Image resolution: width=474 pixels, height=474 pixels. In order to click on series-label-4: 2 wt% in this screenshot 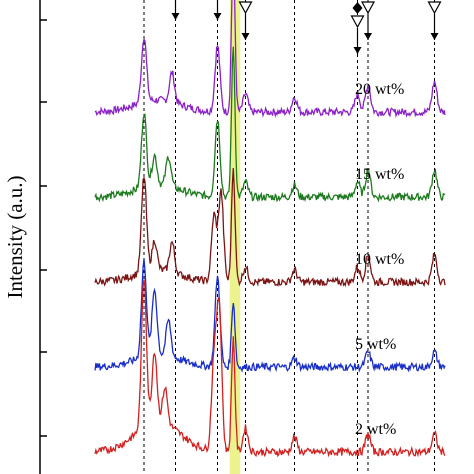, I will do `click(375, 429)`.